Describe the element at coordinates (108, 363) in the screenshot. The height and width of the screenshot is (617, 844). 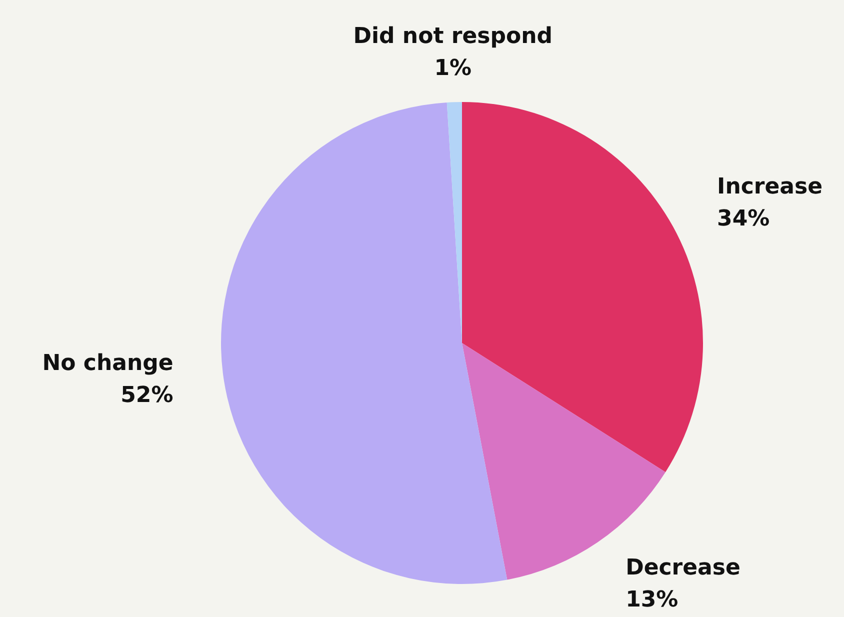
I see `slice-label: No change` at that location.